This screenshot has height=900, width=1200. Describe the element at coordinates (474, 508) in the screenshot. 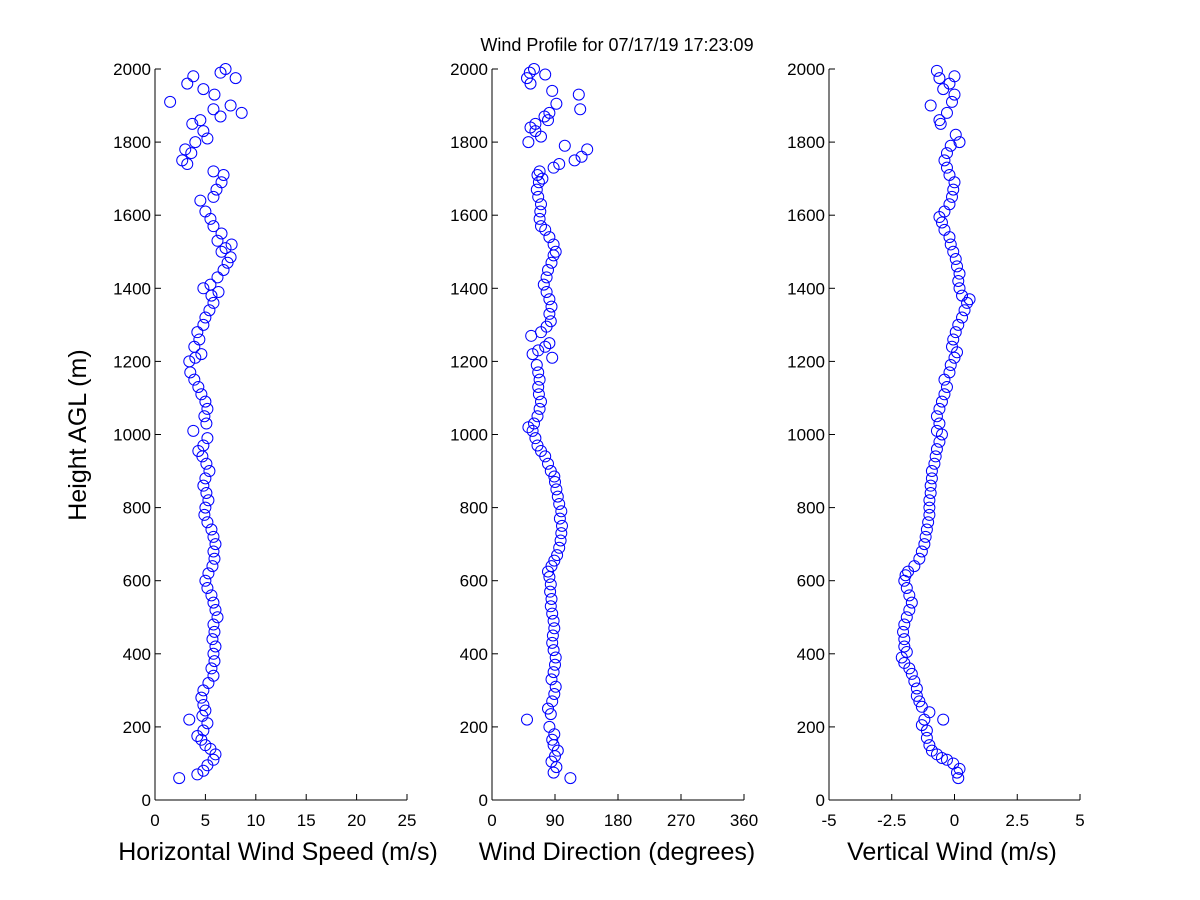

I see `direction-y-tick-label: 800` at that location.